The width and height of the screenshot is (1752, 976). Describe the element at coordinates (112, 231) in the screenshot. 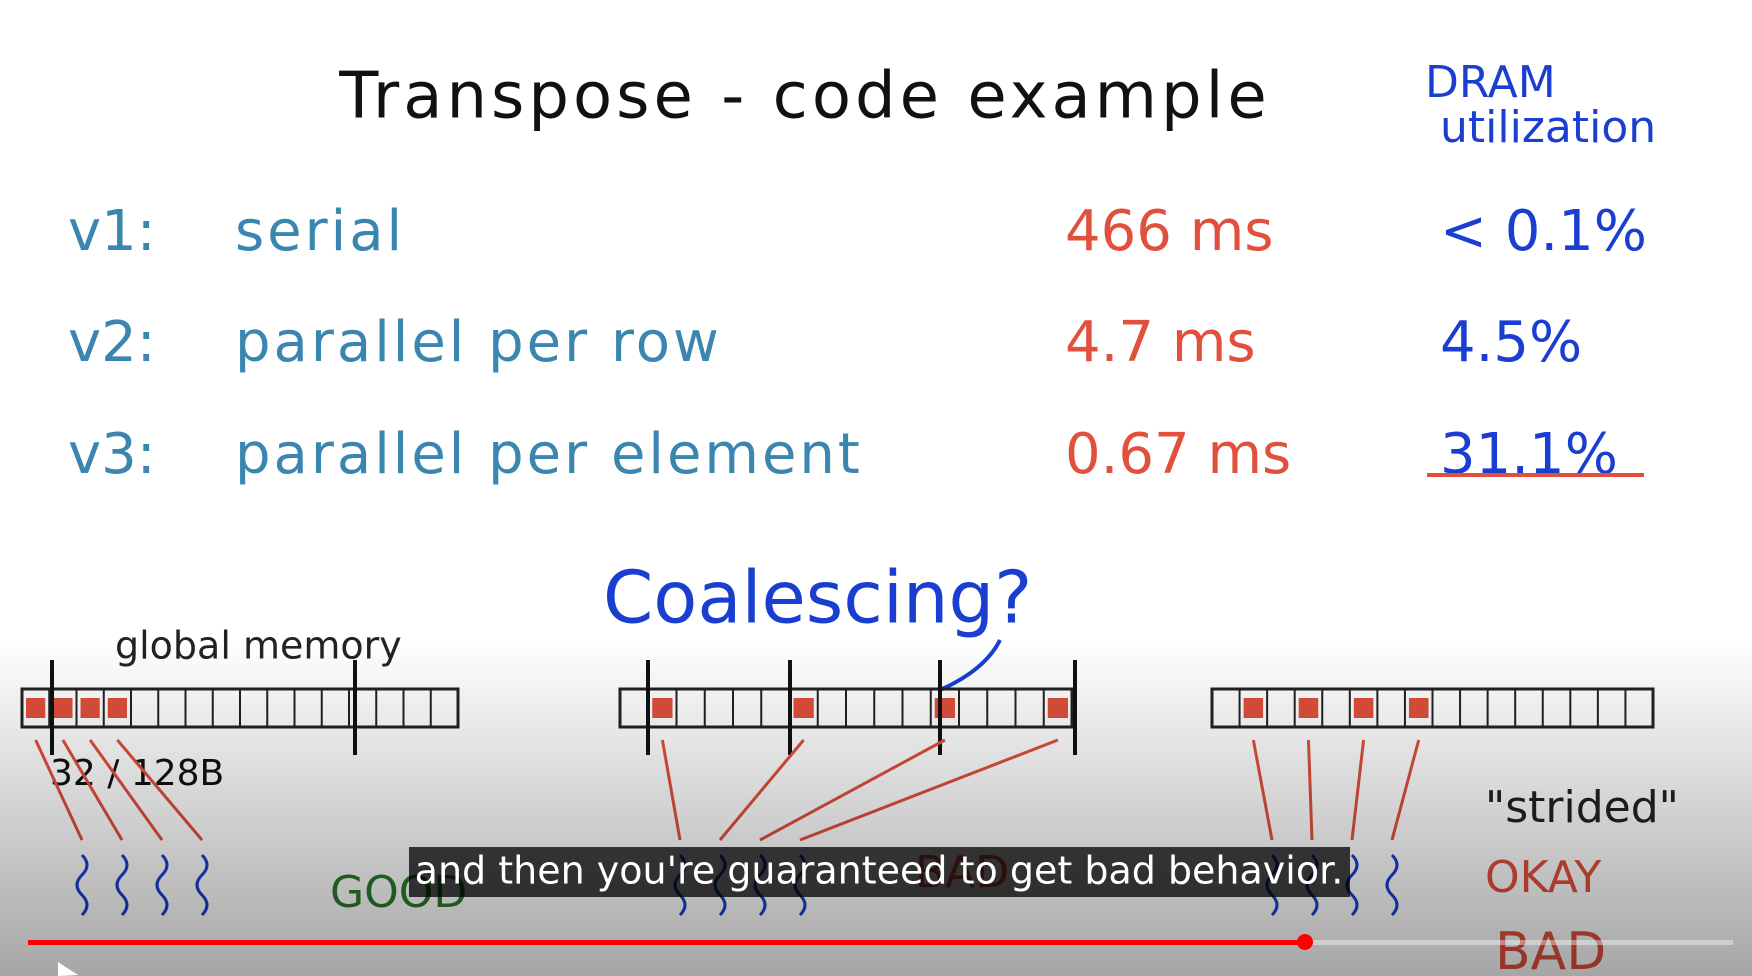

I see `row-label: v1:` at that location.